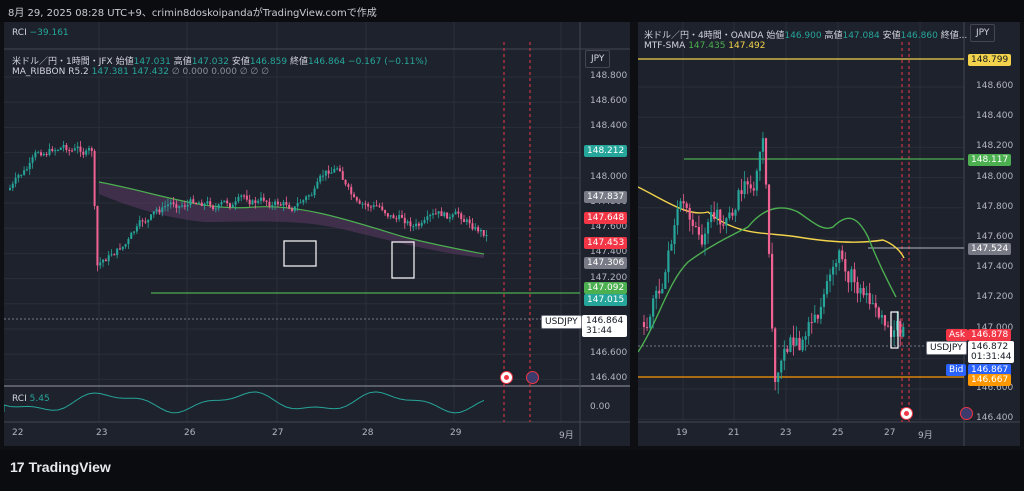  What do you see at coordinates (278, 433) in the screenshot?
I see `time-axis-label: 27` at bounding box center [278, 433].